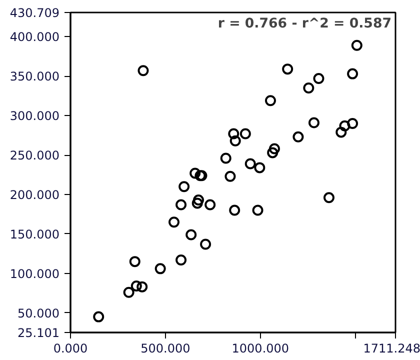  What do you see at coordinates (35, 37) in the screenshot?
I see `y-tick-label: 400.000` at bounding box center [35, 37].